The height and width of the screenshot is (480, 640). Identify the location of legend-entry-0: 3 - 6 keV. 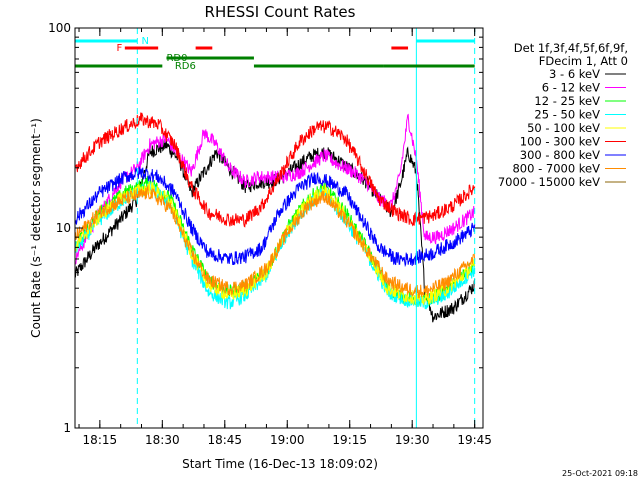
(574, 74).